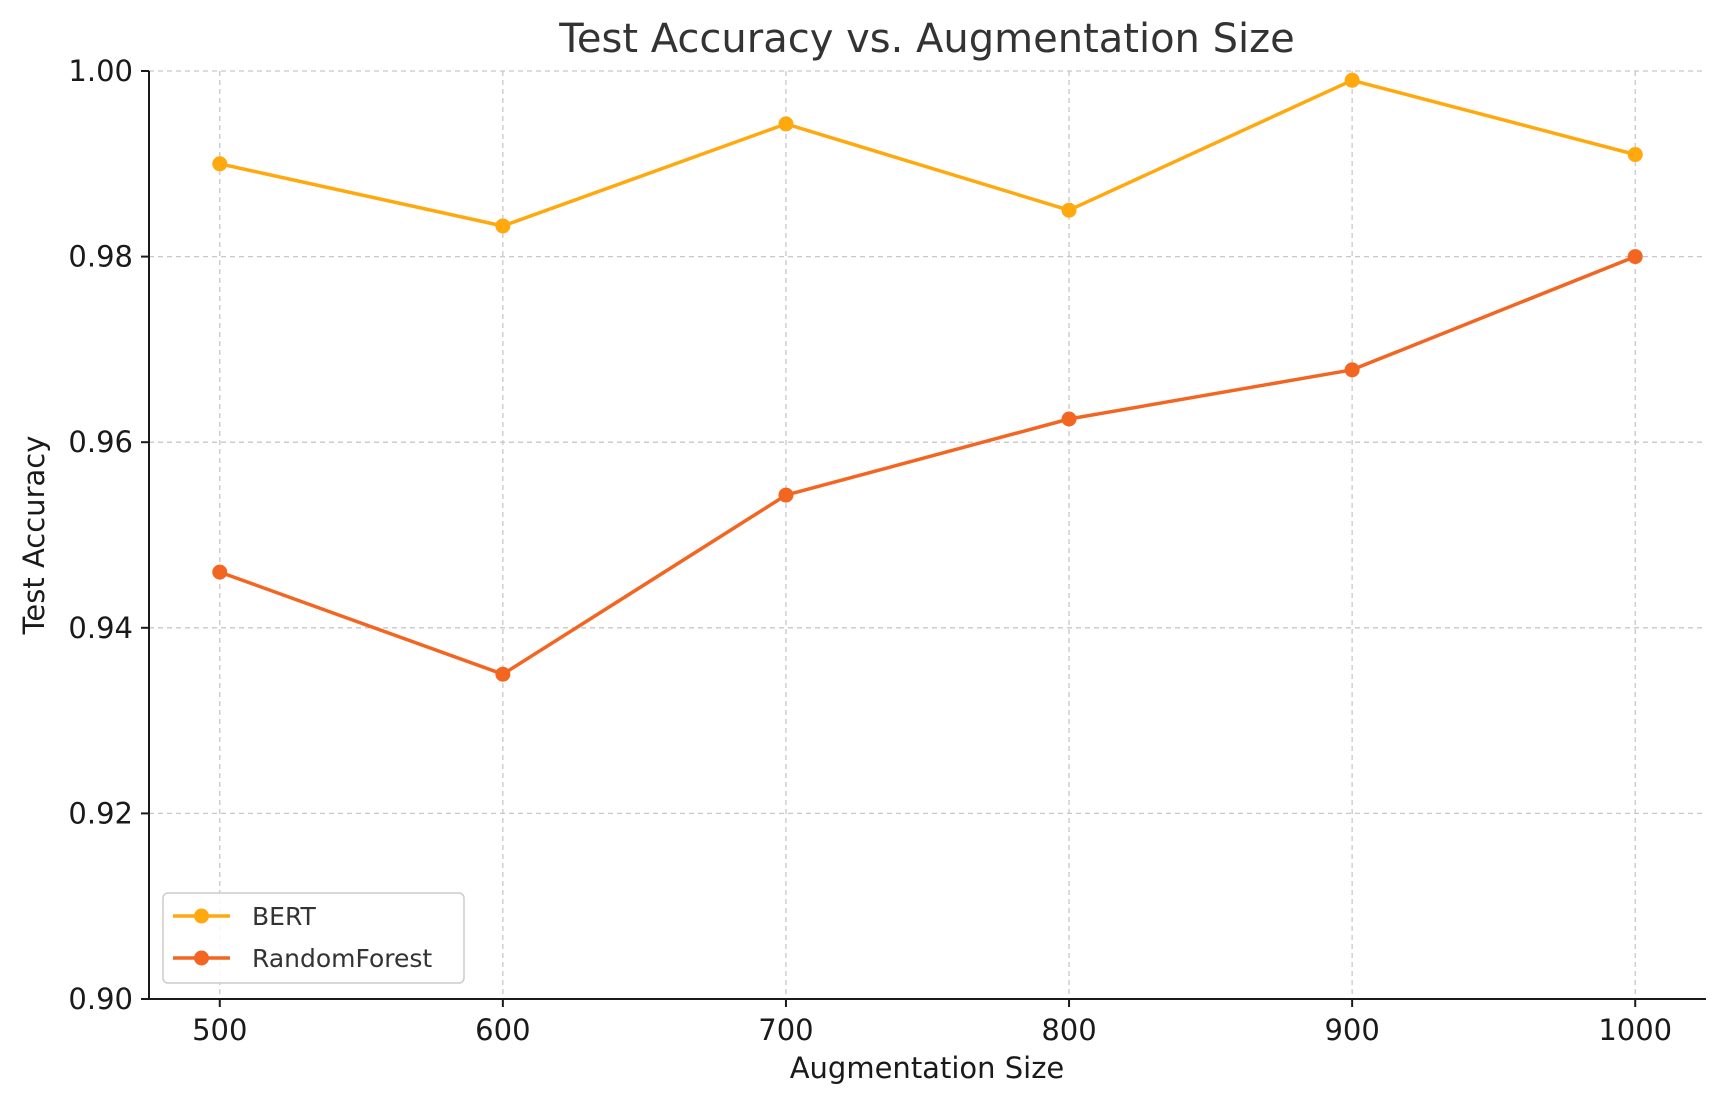  I want to click on y-tick-label: 0.92, so click(100, 813).